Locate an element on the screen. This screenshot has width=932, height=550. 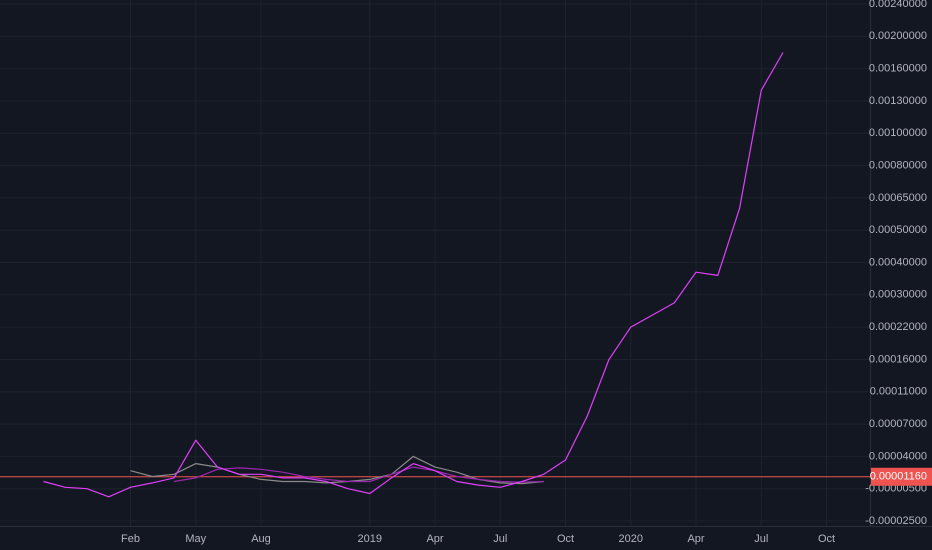
y-tick-label: 0.00011000 is located at coordinates (898, 392).